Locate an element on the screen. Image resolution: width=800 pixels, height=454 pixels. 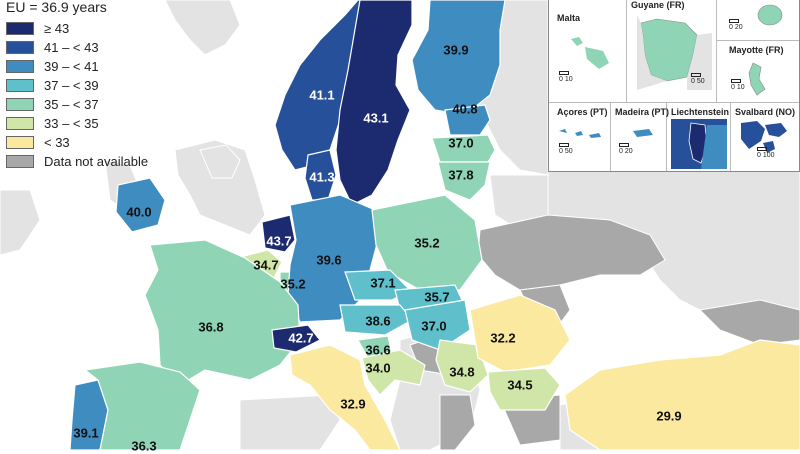
region-sweden is located at coordinates (374, 103).